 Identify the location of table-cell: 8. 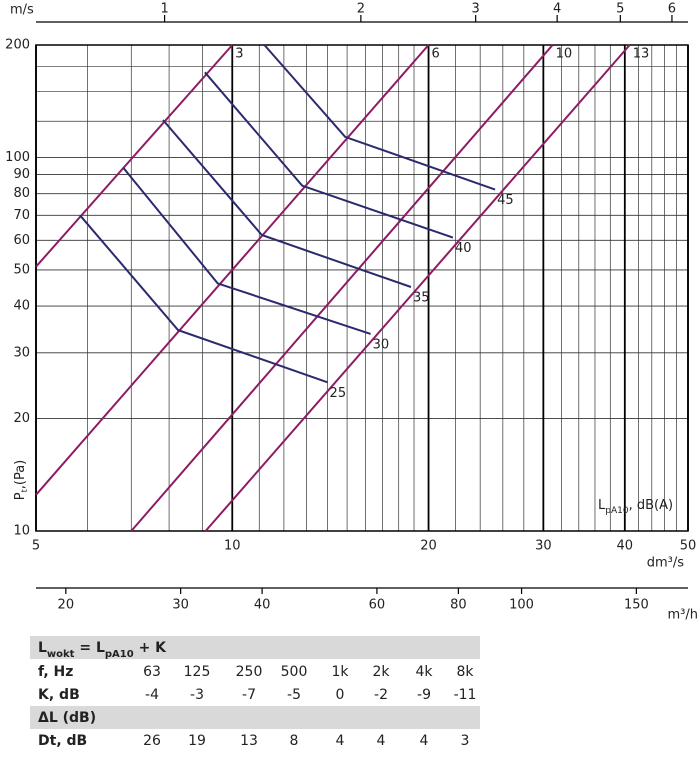
(294, 741).